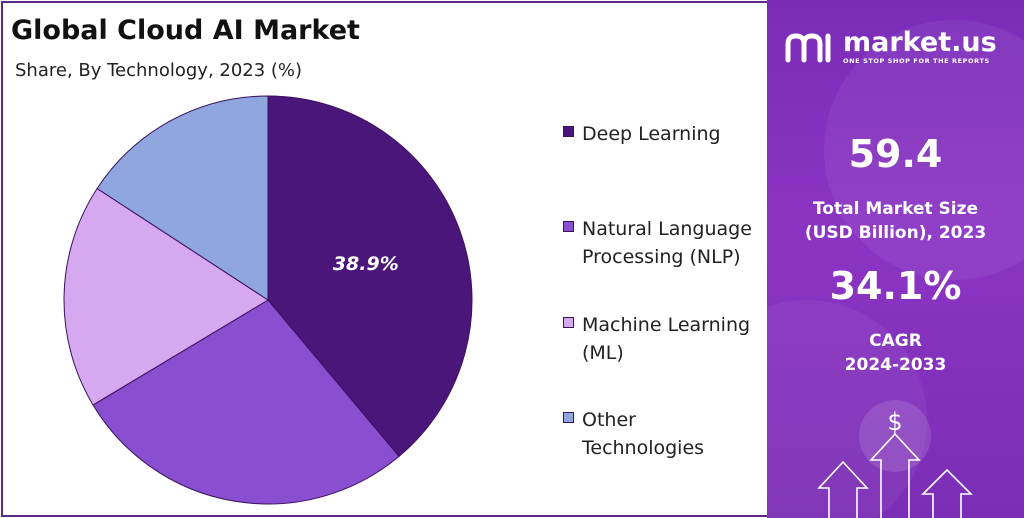  I want to click on chart-title: Global Cloud AI Market, so click(185, 30).